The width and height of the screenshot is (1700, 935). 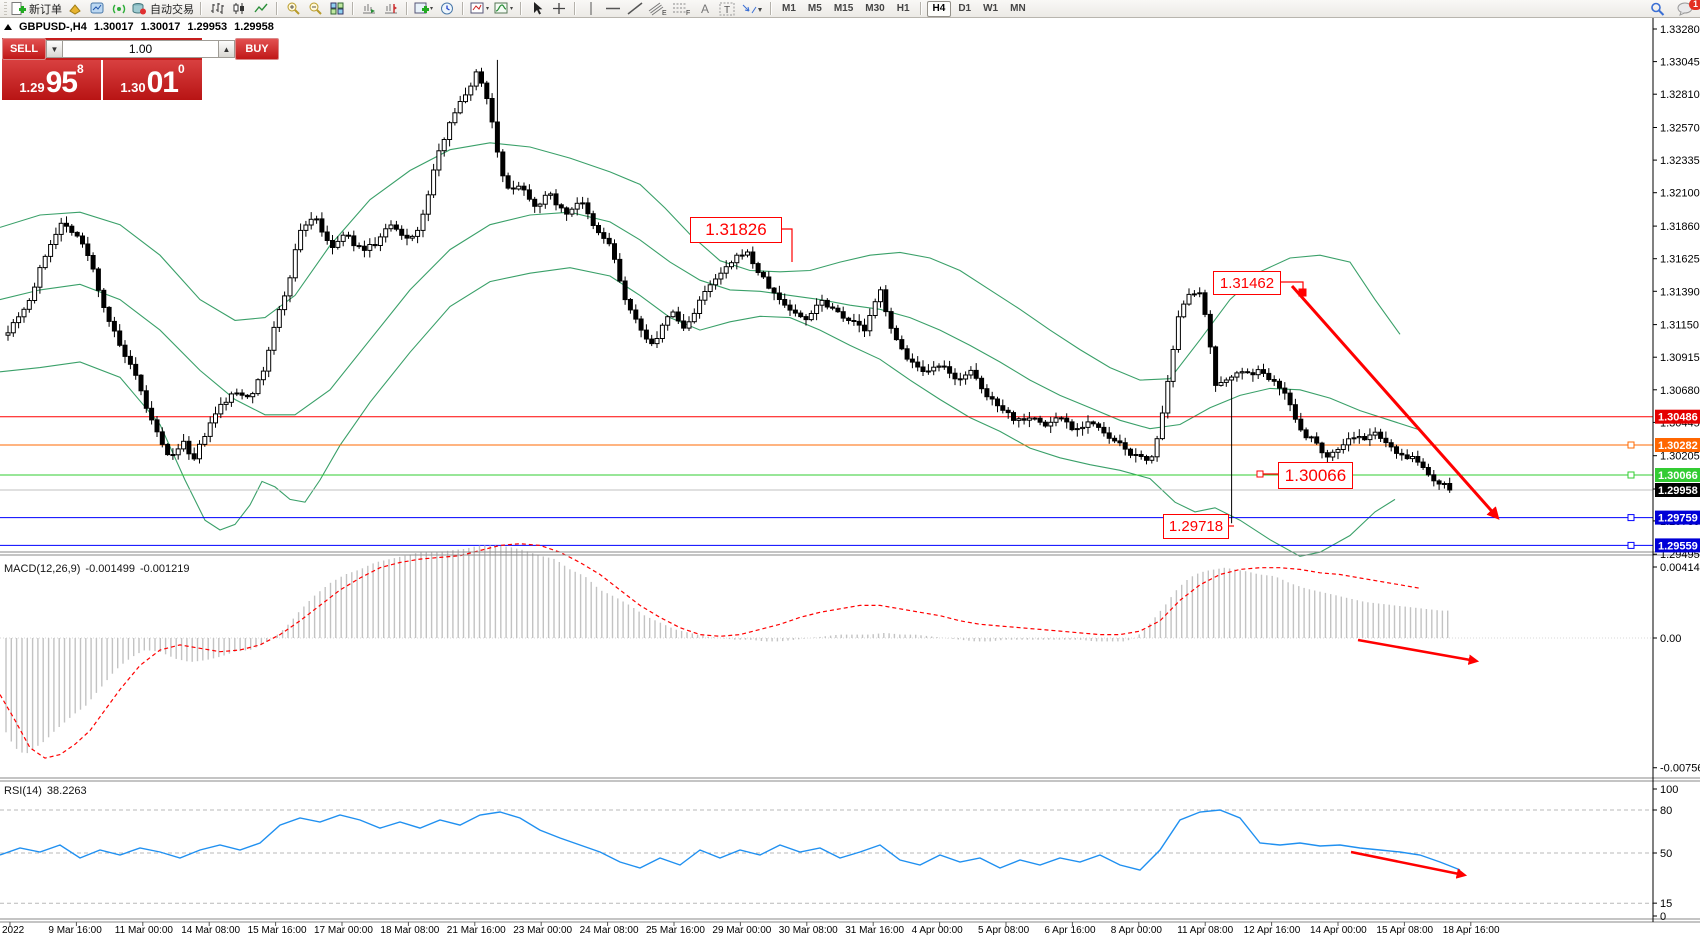 What do you see at coordinates (277, 930) in the screenshot?
I see `time-tick: 15 Mar 16:00` at bounding box center [277, 930].